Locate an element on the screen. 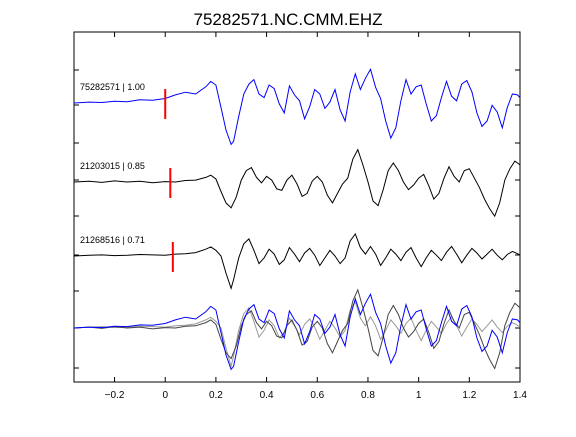 Image resolution: width=576 pixels, height=437 pixels. trace-label: 75282571 | 1.00 is located at coordinates (112, 87).